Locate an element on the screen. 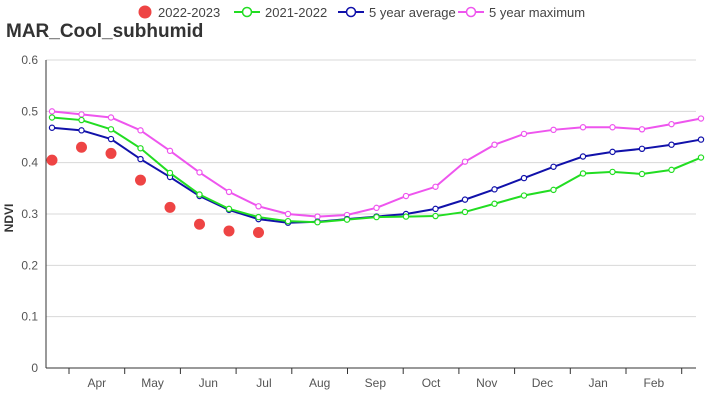 This screenshot has width=726, height=400. chart-title: MAR_Cool_subhumid is located at coordinates (105, 31).